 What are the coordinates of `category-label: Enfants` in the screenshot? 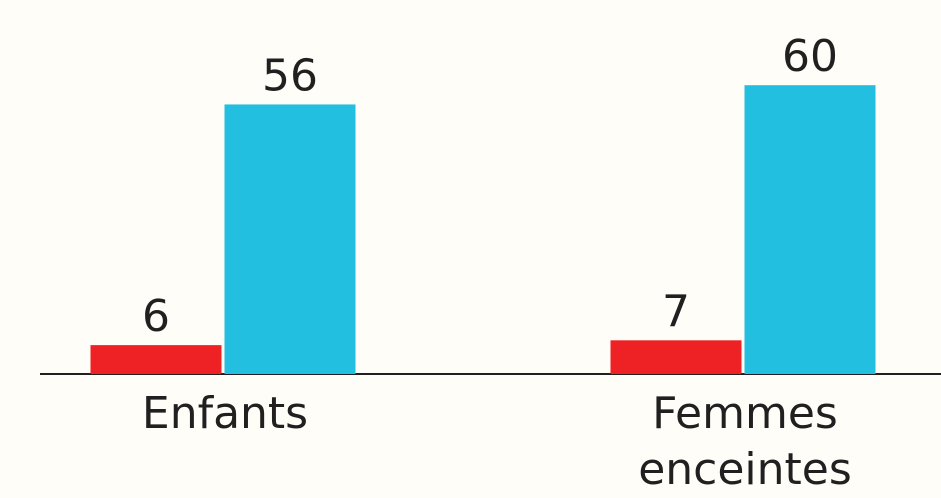 It's located at (225, 413).